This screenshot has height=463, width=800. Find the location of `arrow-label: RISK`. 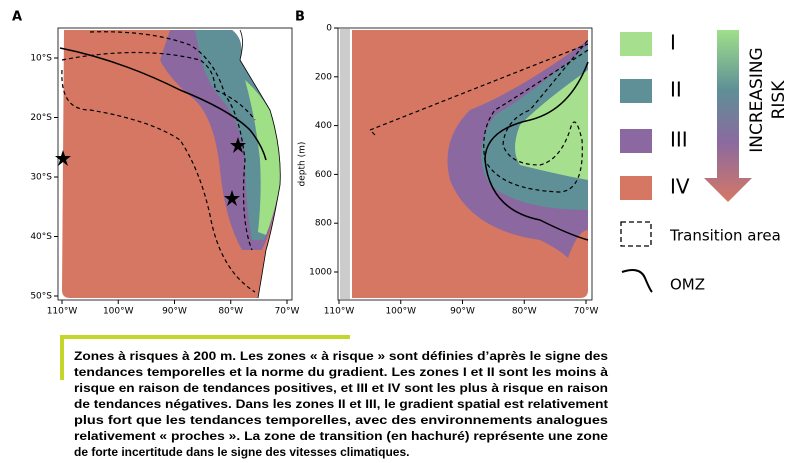

arrow-label: RISK is located at coordinates (779, 100).